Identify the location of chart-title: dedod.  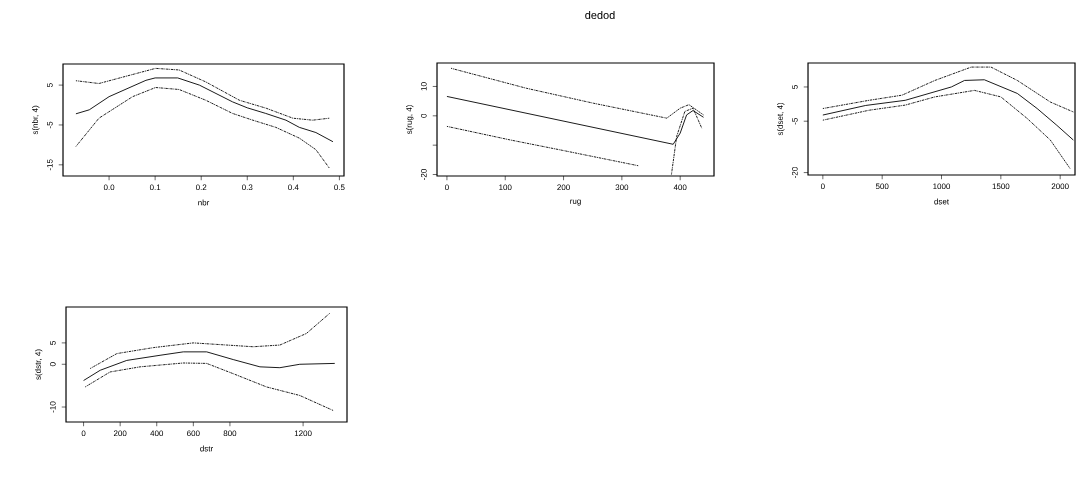
(600, 15).